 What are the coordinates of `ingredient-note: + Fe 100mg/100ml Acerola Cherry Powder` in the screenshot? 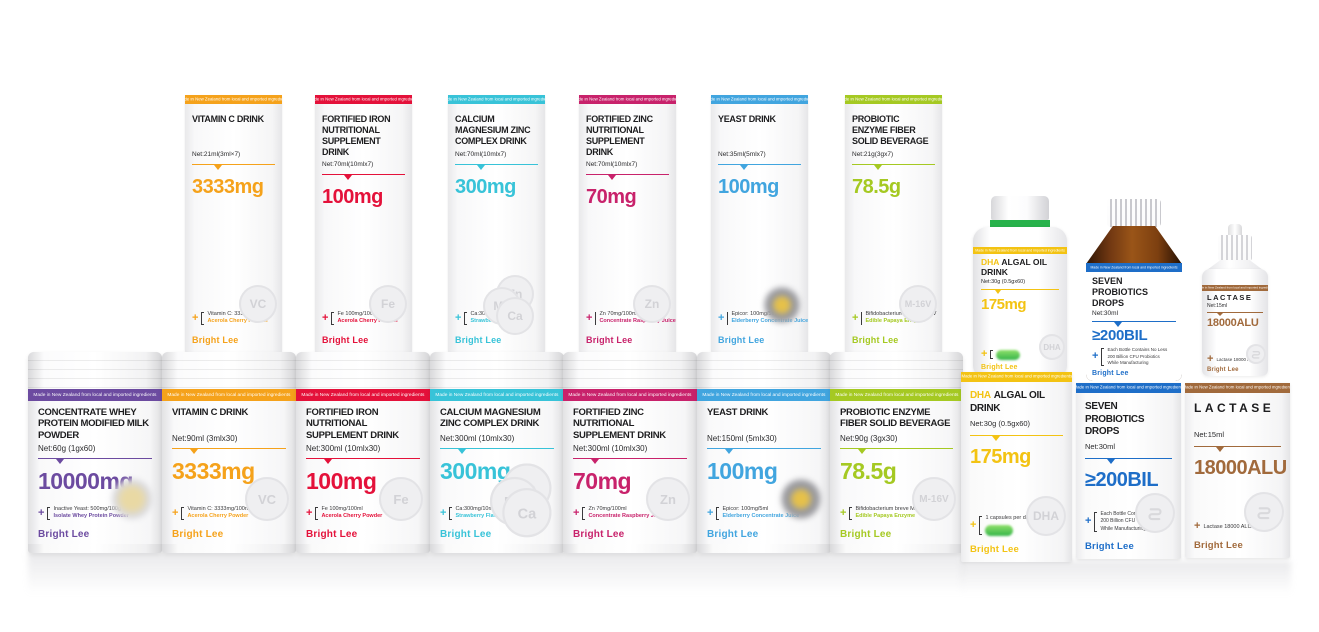 It's located at (363, 513).